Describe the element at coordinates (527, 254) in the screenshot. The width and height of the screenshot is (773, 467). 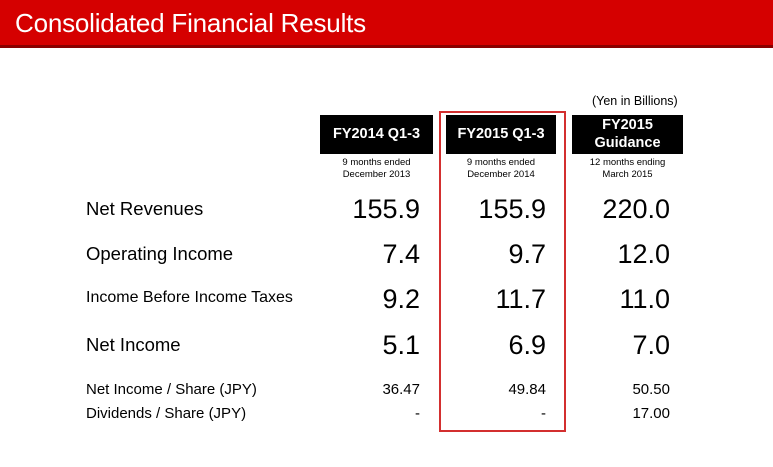
I see `operating-income-fy2015: 9.7` at that location.